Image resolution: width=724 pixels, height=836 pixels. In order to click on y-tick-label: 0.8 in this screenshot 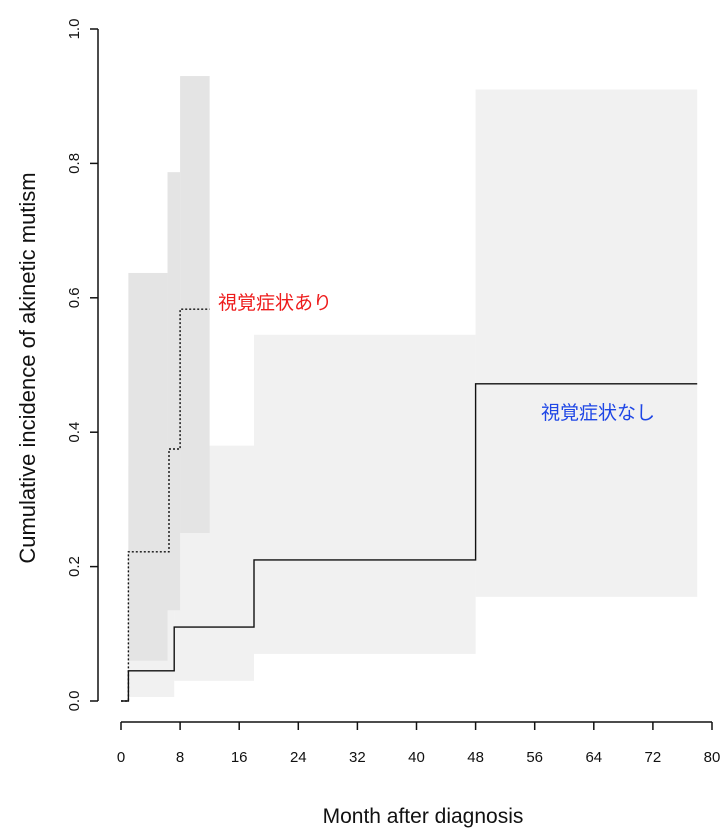, I will do `click(74, 163)`.